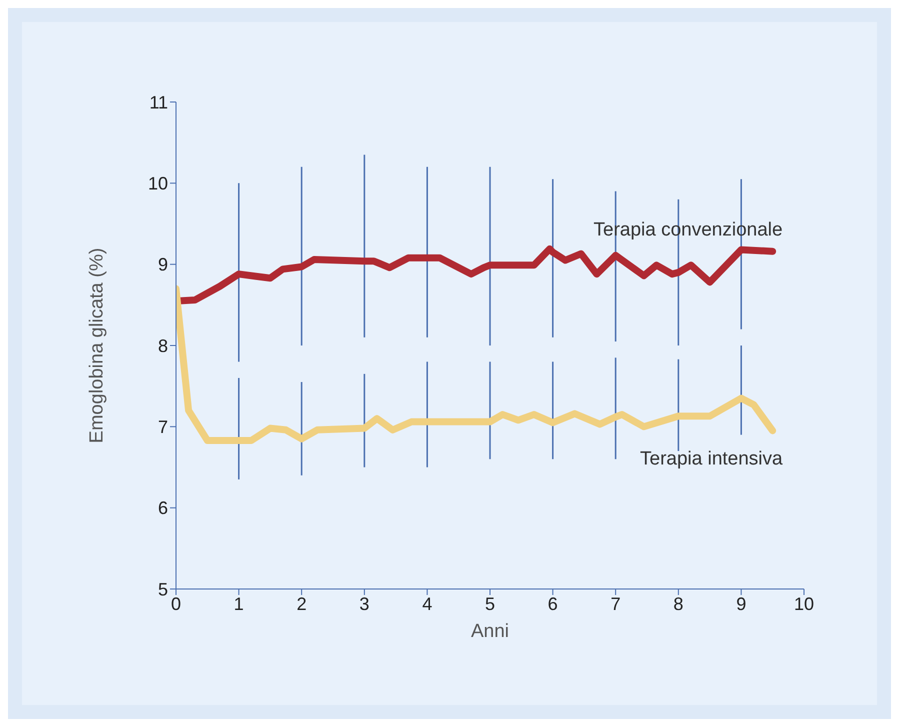 This screenshot has height=727, width=899. What do you see at coordinates (97, 346) in the screenshot?
I see `y-axis-title: Emoglobina glicata (%)` at bounding box center [97, 346].